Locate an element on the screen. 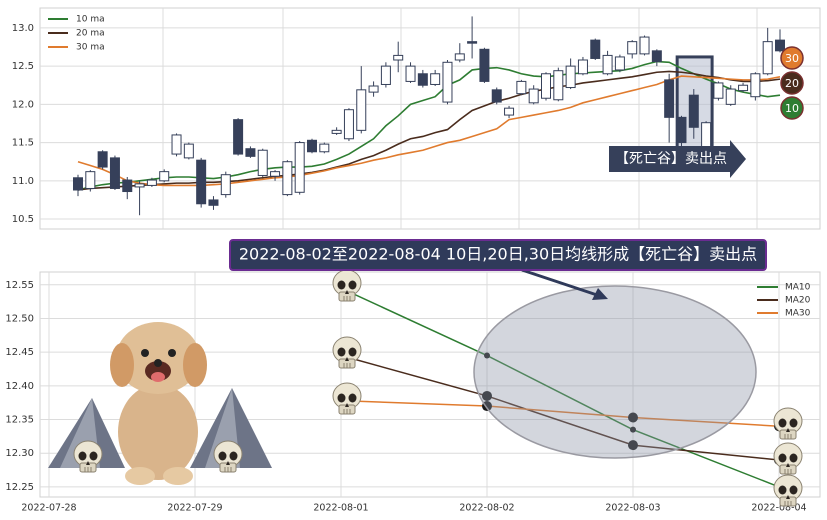  annotation-arrow is located at coordinates (677, 159).